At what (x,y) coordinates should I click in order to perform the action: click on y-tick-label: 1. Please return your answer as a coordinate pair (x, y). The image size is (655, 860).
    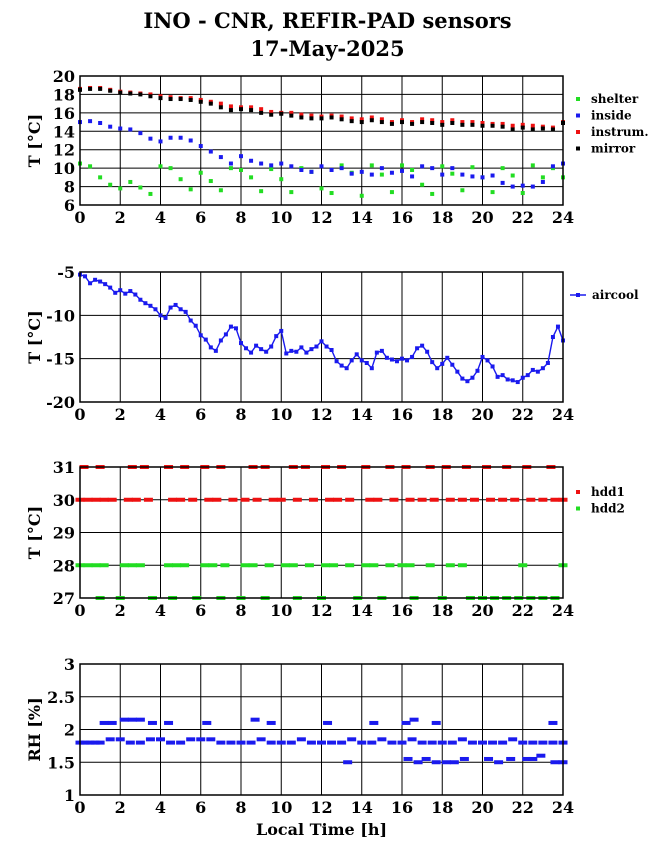
    Looking at the image, I should click on (69, 795).